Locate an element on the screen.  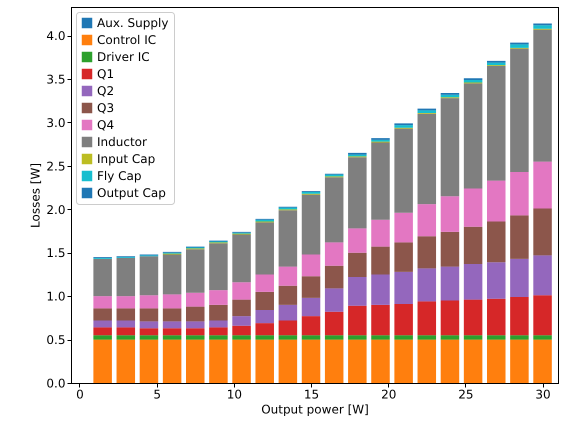
y-tick-label: 2.0 is located at coordinates (56, 209).